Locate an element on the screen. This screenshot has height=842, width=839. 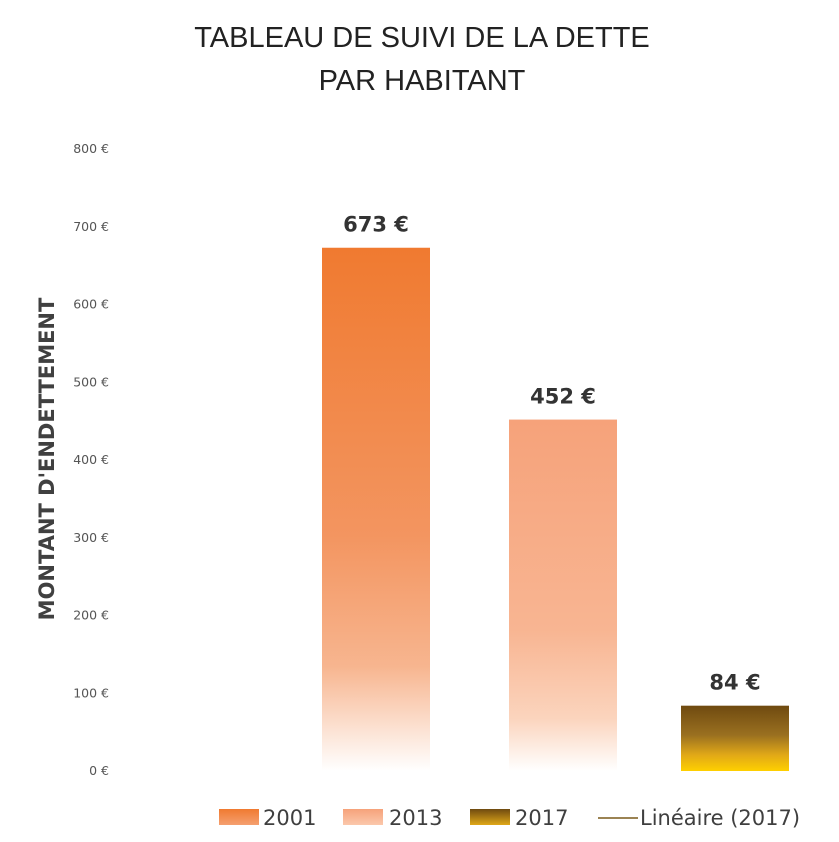
y-tick-label: 400 € is located at coordinates (91, 459).